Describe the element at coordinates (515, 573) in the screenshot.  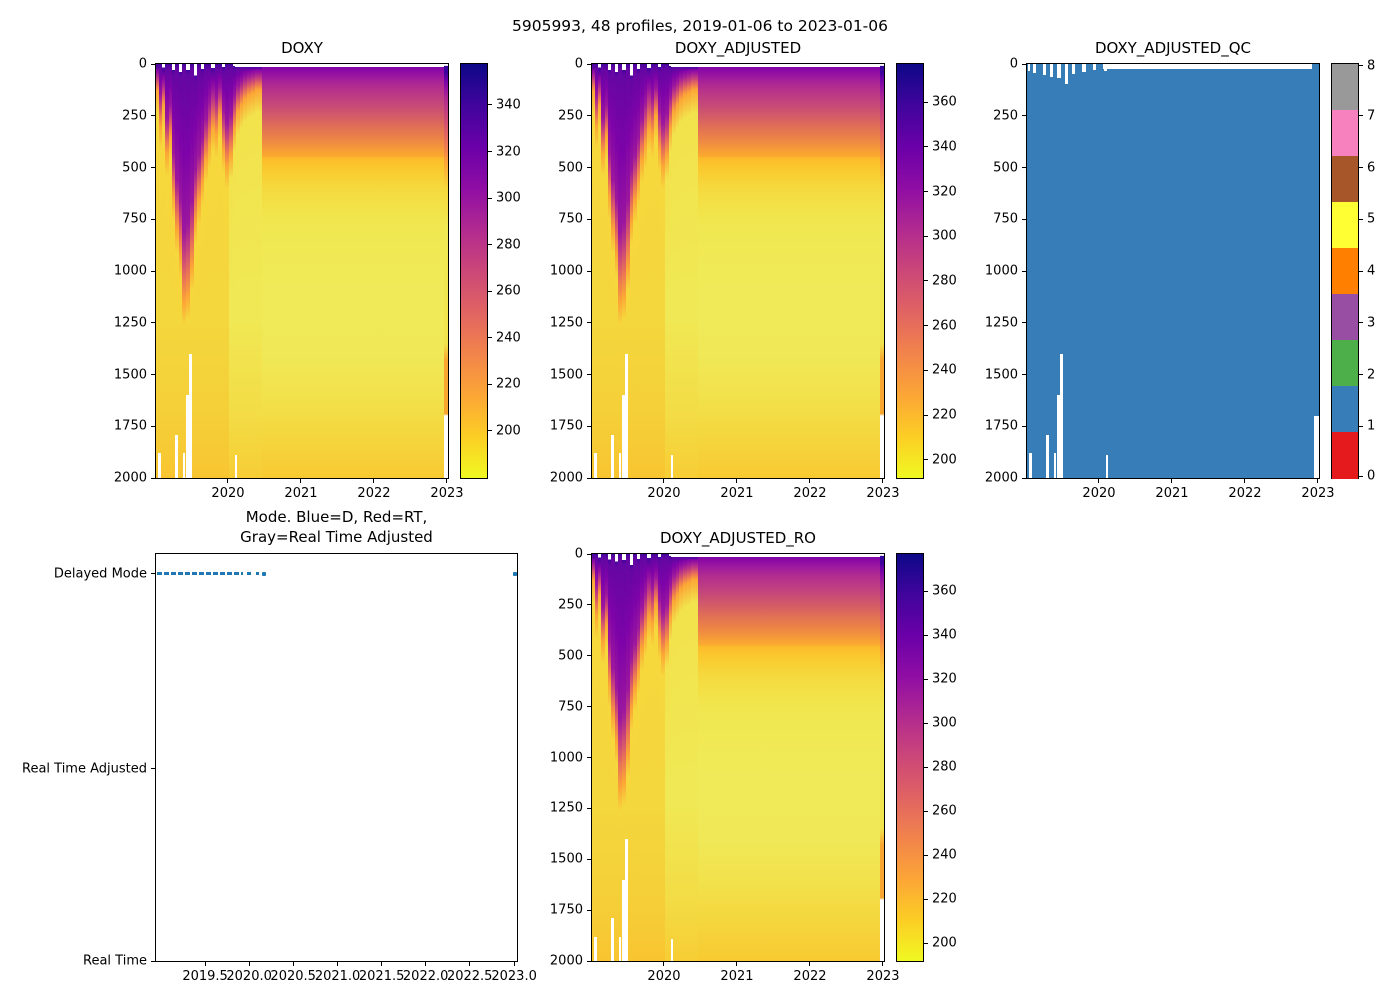
I see `delayed-mode-dot` at that location.